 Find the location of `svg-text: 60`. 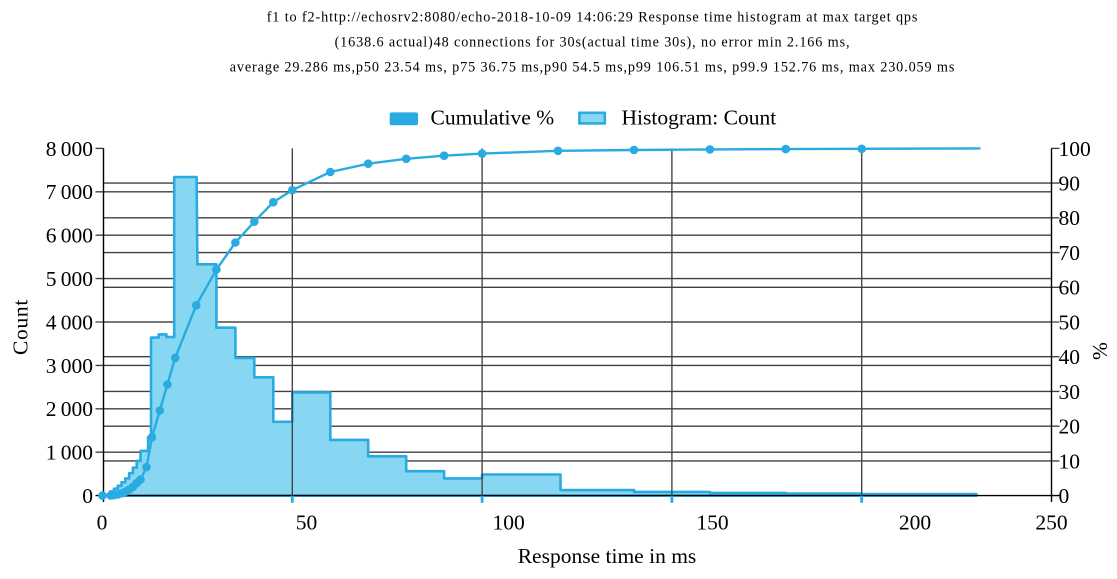

svg-text: 60 is located at coordinates (1070, 288).